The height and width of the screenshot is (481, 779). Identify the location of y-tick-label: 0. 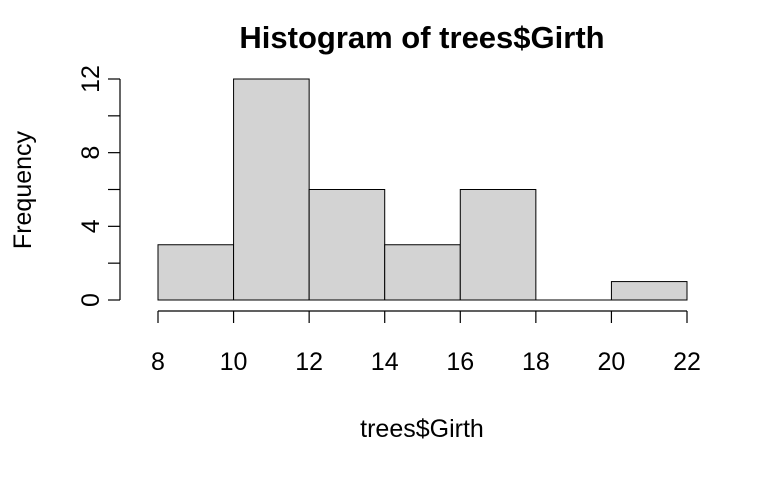
(91, 300).